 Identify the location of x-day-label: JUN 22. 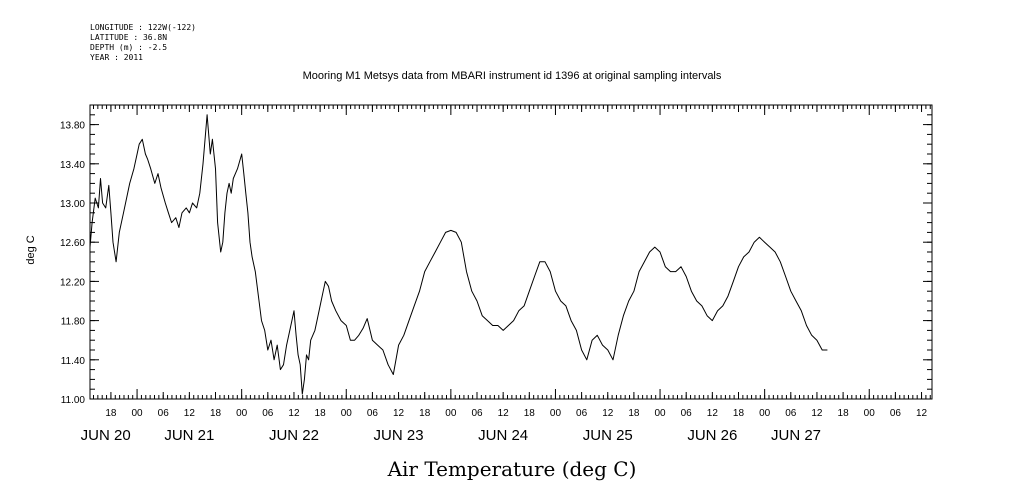
(294, 435).